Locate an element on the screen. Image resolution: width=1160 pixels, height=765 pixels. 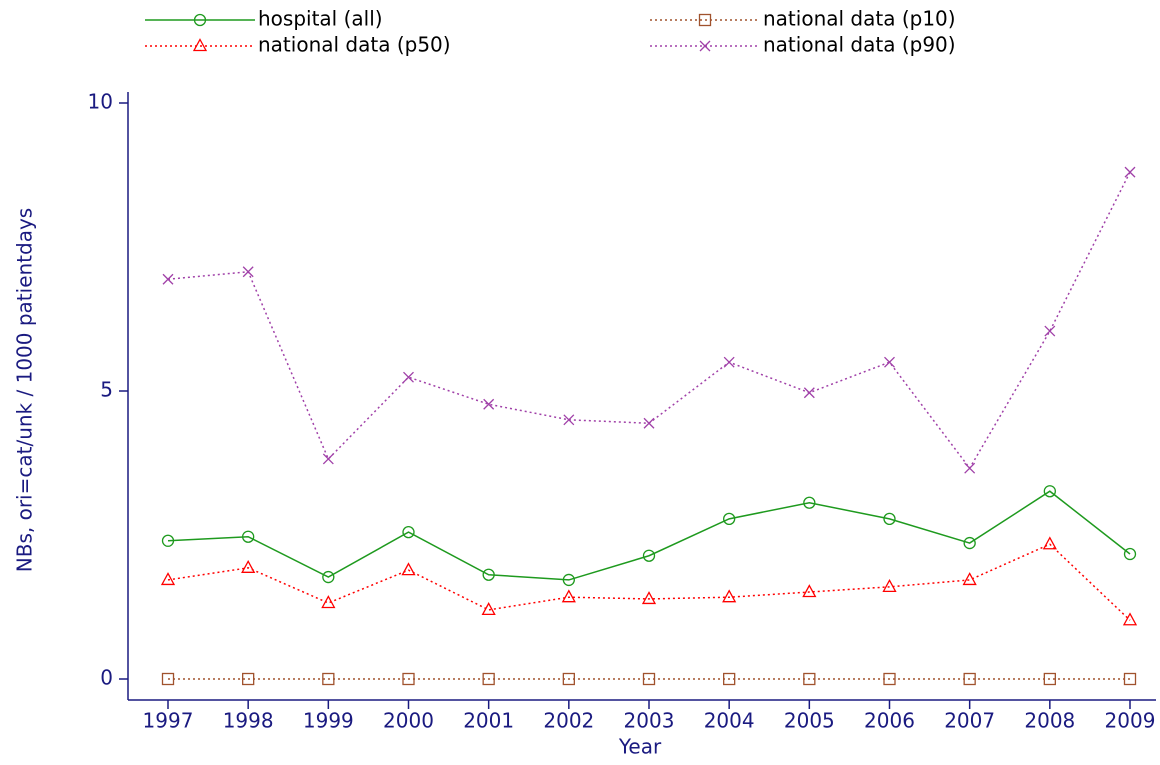
x-tick-label: 2006 is located at coordinates (889, 721).